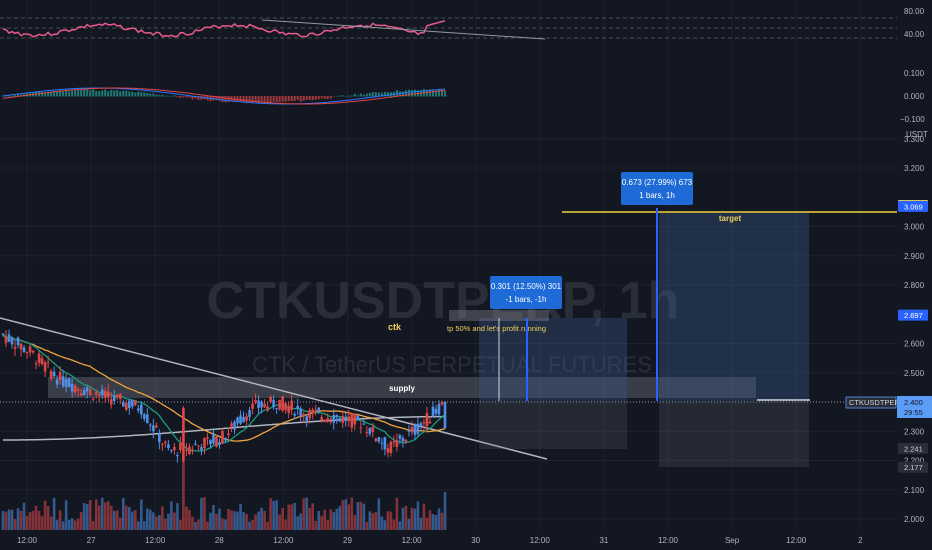  I want to click on tp1-profit-zone, so click(553, 359).